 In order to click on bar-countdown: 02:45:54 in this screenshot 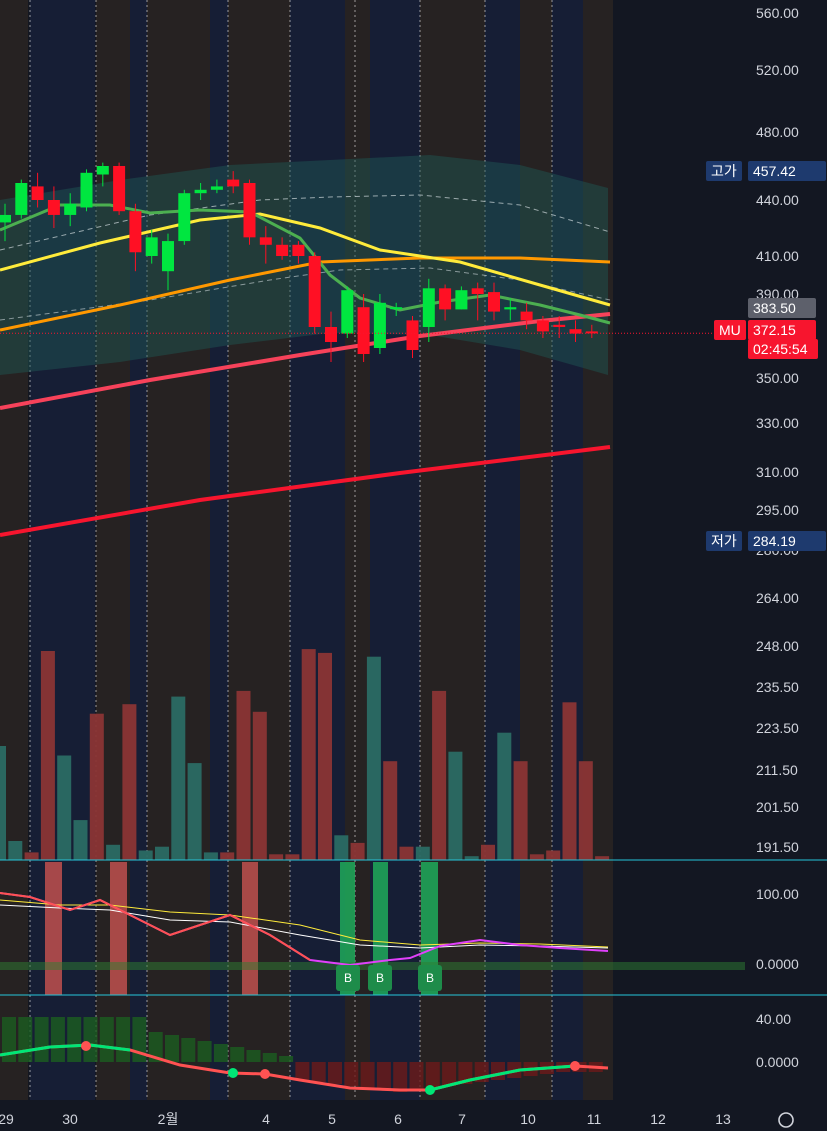, I will do `click(783, 349)`.